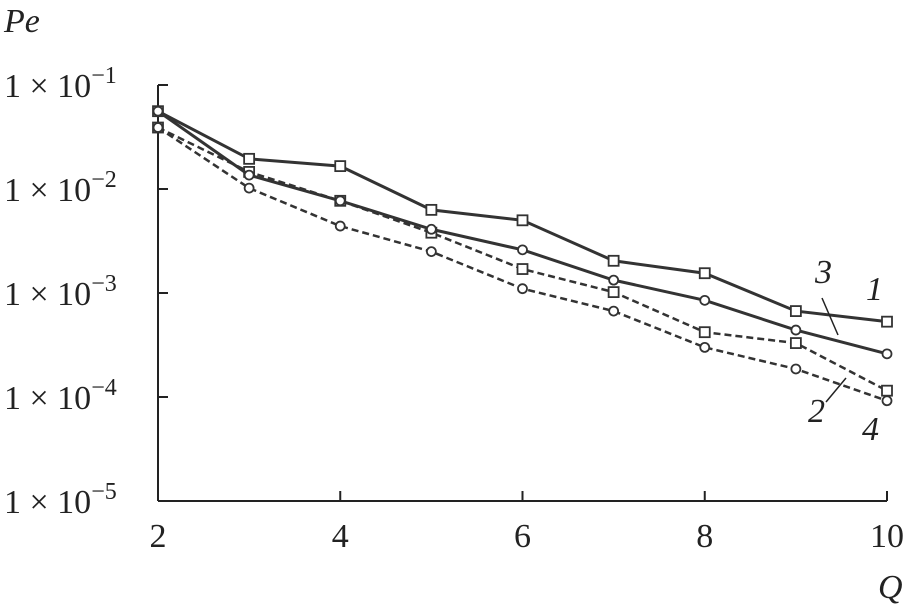 The image size is (907, 610). Describe the element at coordinates (340, 536) in the screenshot. I see `x-tick-label: 4` at that location.